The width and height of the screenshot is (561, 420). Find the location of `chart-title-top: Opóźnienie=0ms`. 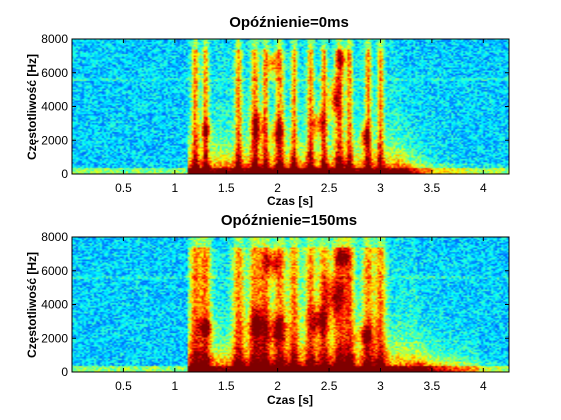

chart-title-top: Opóźnienie=0ms is located at coordinates (289, 22).